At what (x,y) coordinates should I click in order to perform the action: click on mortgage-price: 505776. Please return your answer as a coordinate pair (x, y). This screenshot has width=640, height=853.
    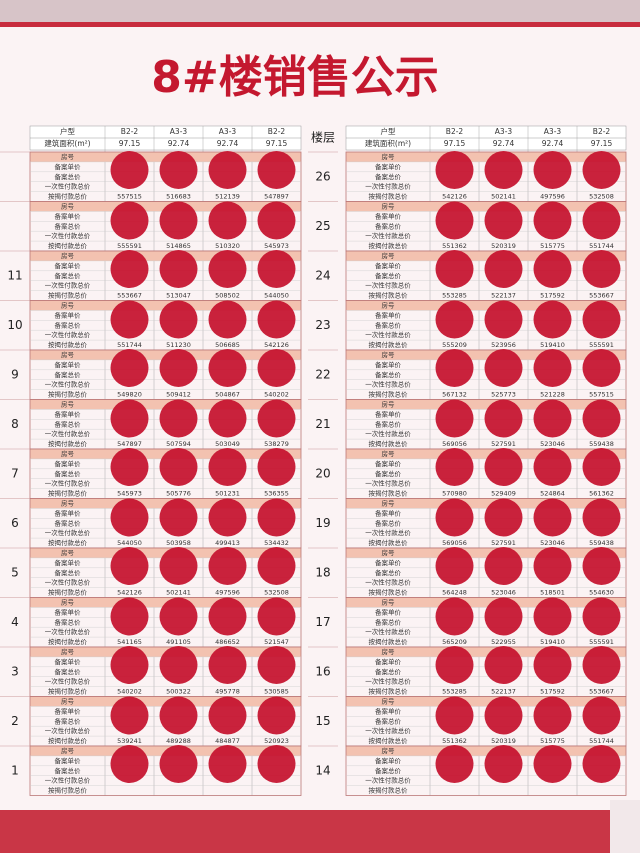
    Looking at the image, I should click on (178, 494).